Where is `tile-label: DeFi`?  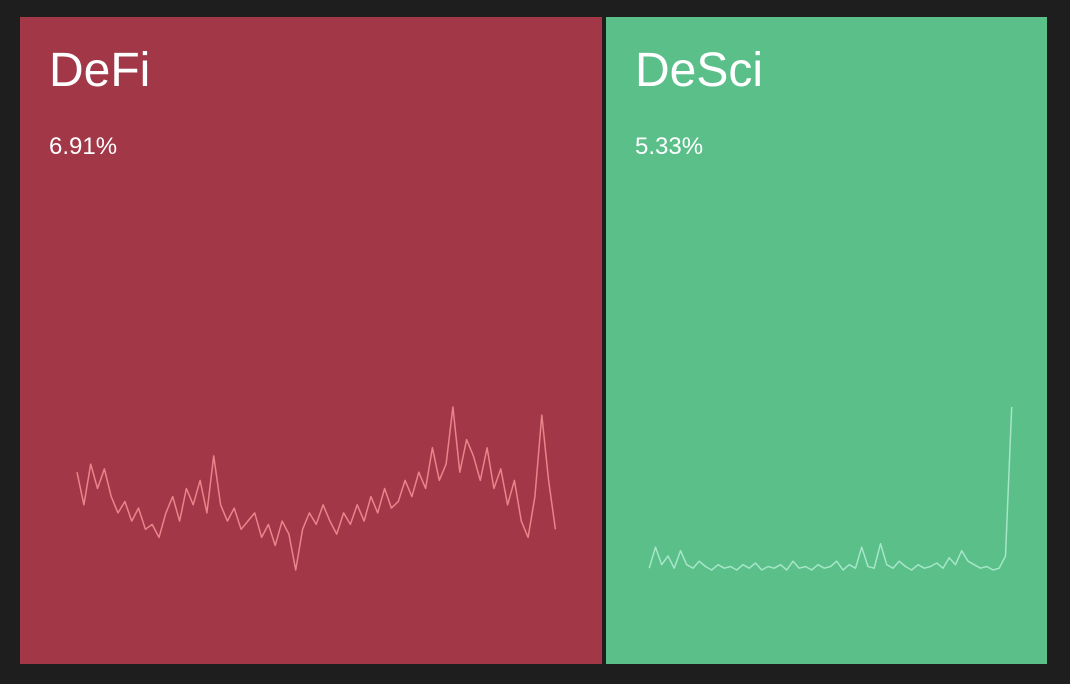
tile-label: DeFi is located at coordinates (100, 70).